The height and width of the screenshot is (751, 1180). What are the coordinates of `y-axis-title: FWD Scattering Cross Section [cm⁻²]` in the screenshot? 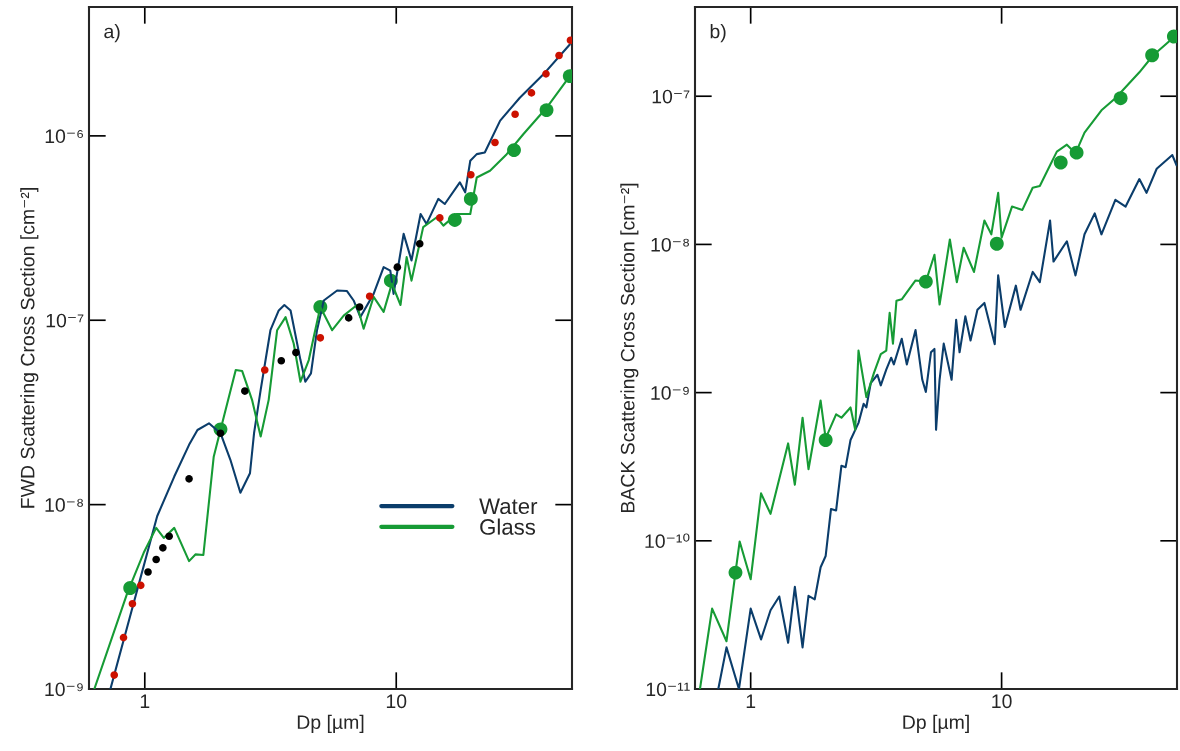 It's located at (29, 348).